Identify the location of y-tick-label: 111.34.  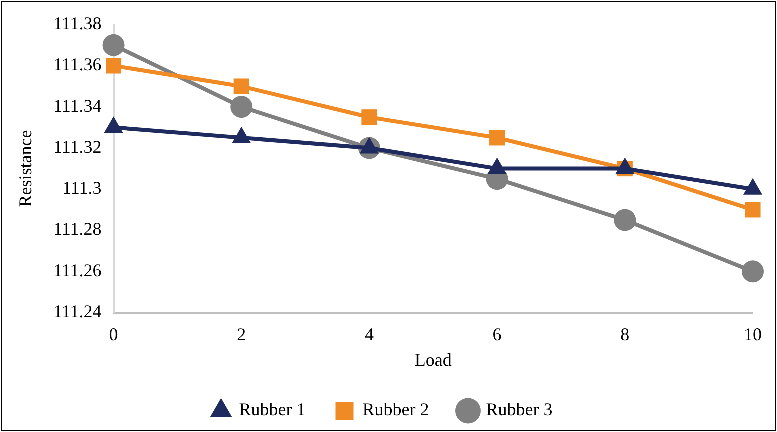
(78, 106).